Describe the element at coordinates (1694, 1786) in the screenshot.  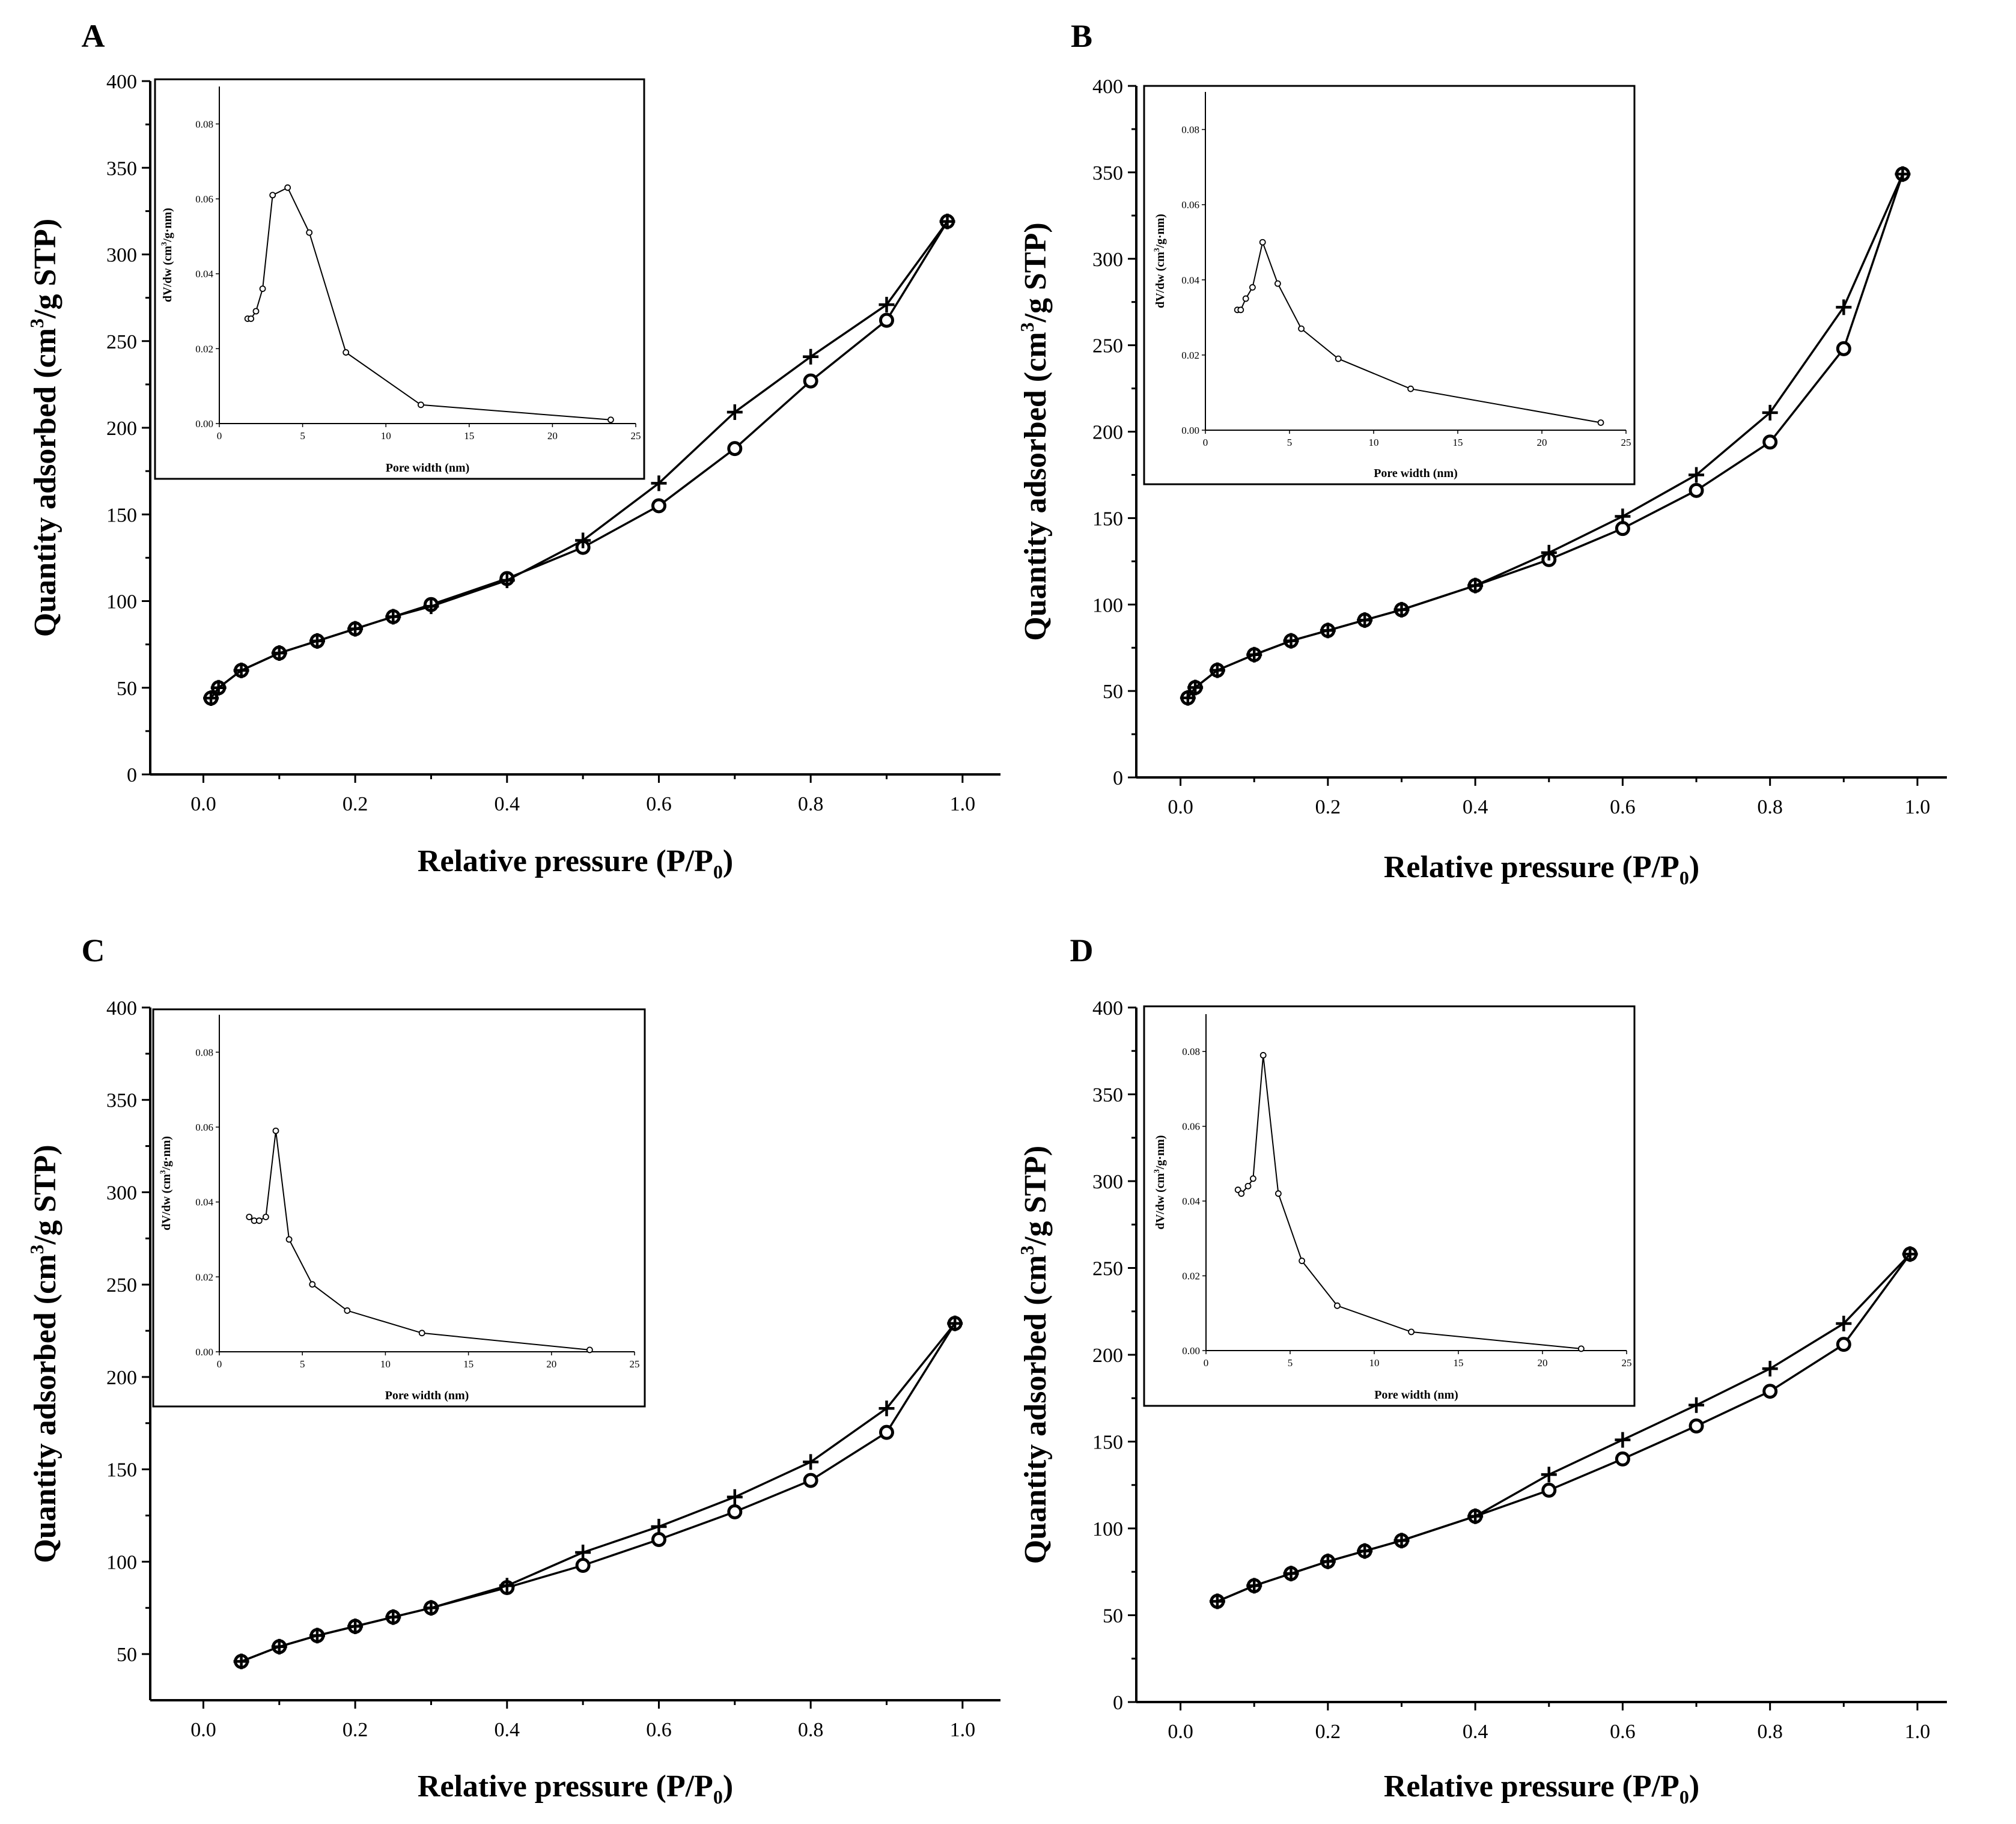
I see `x-axis-label-close: )` at that location.